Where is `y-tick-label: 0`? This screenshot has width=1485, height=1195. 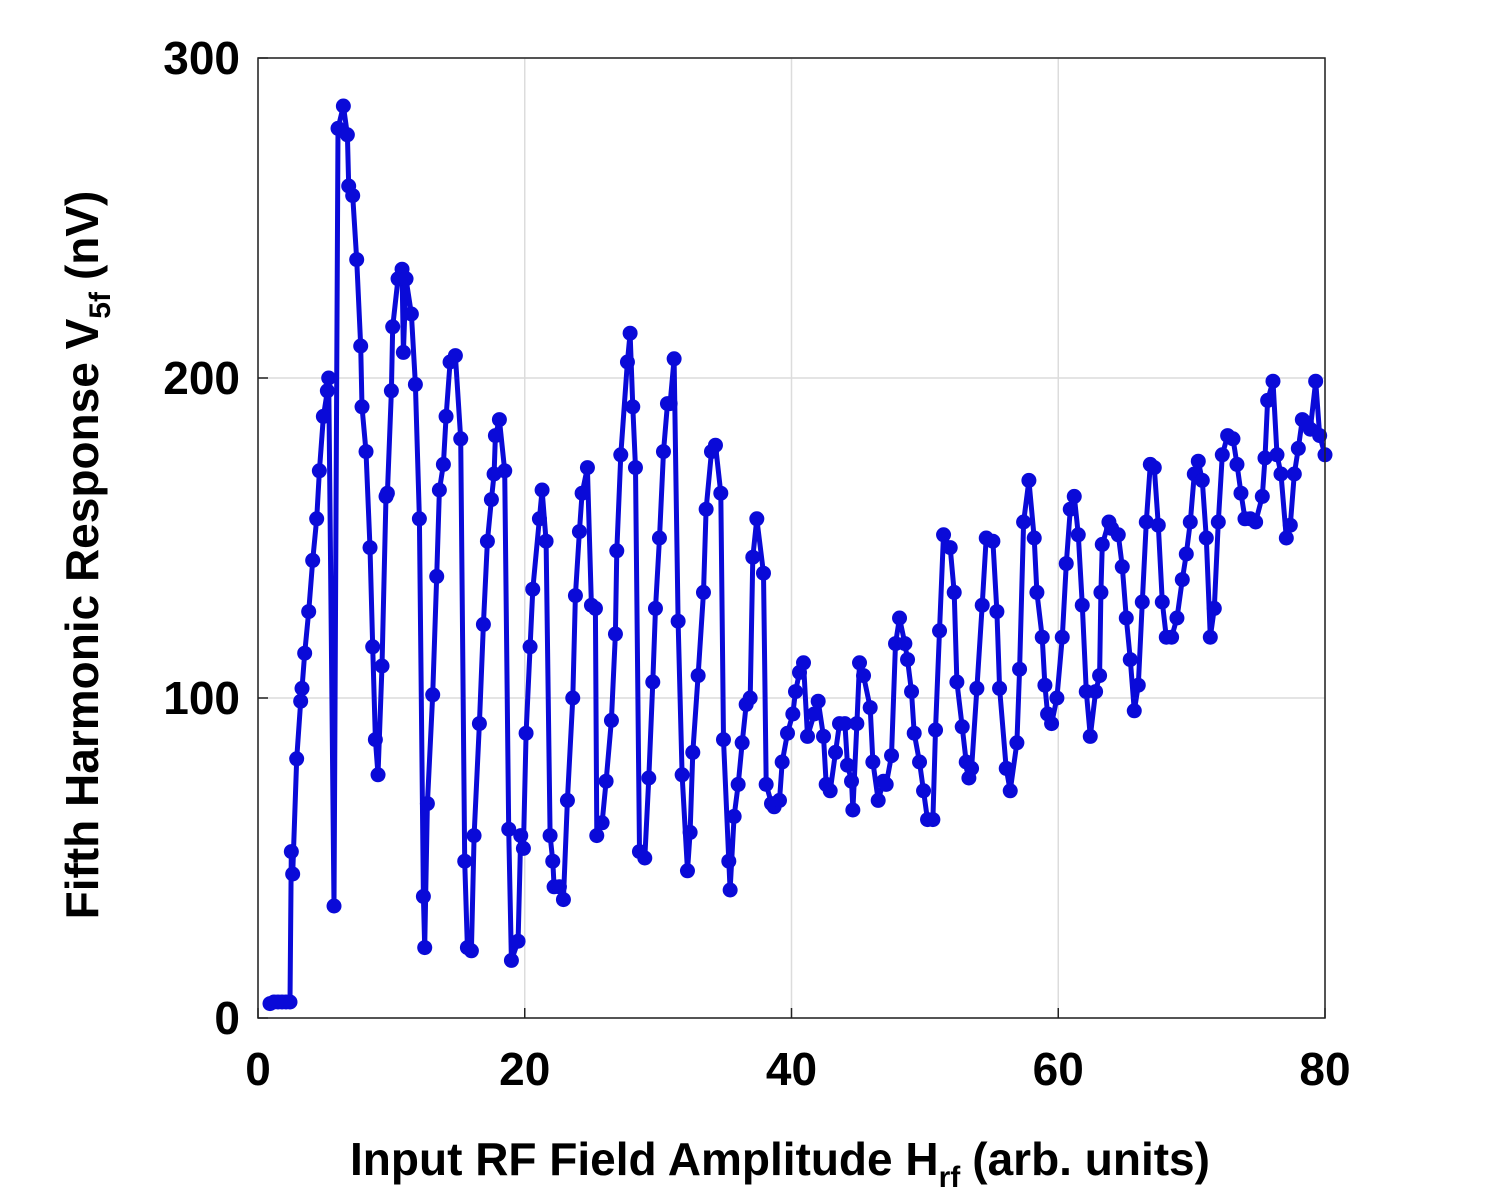 y-tick-label: 0 is located at coordinates (227, 1018).